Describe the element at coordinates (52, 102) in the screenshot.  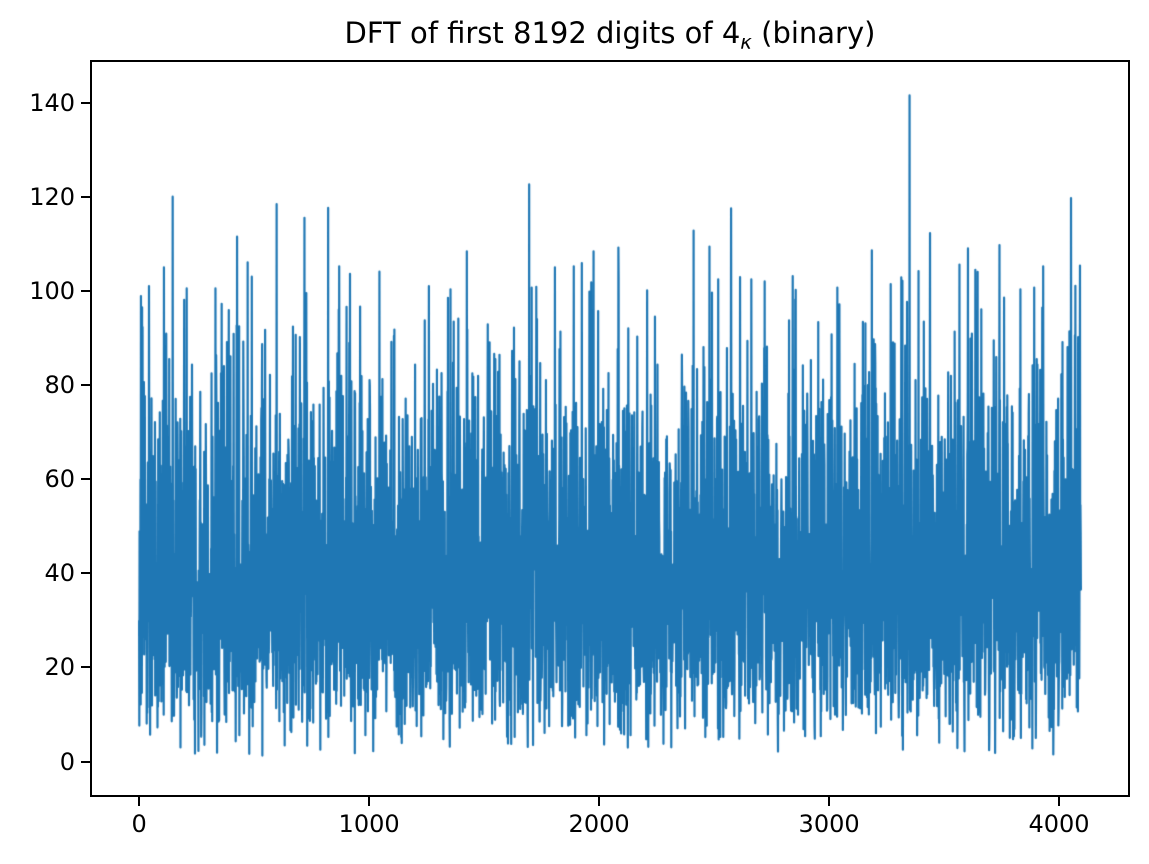
I see `y-tick-label: 140` at that location.